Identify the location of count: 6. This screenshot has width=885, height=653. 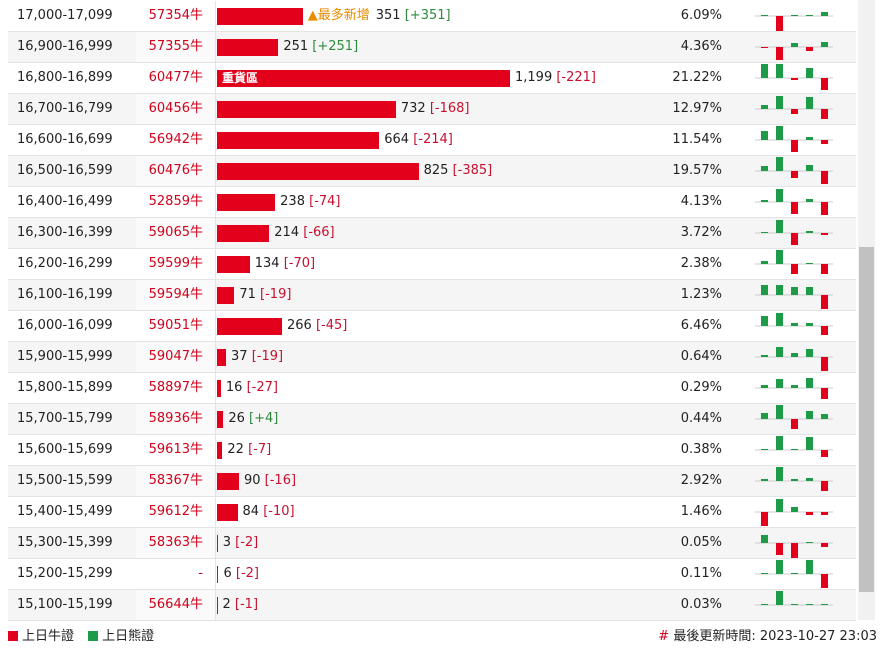
(227, 573).